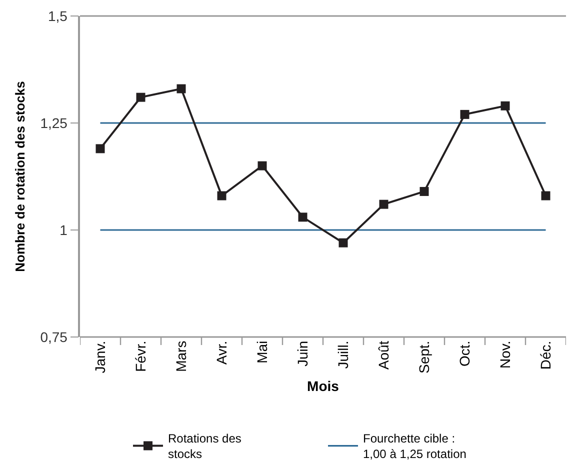 The height and width of the screenshot is (474, 571). What do you see at coordinates (545, 355) in the screenshot?
I see `x-tick-label: Déc.` at bounding box center [545, 355].